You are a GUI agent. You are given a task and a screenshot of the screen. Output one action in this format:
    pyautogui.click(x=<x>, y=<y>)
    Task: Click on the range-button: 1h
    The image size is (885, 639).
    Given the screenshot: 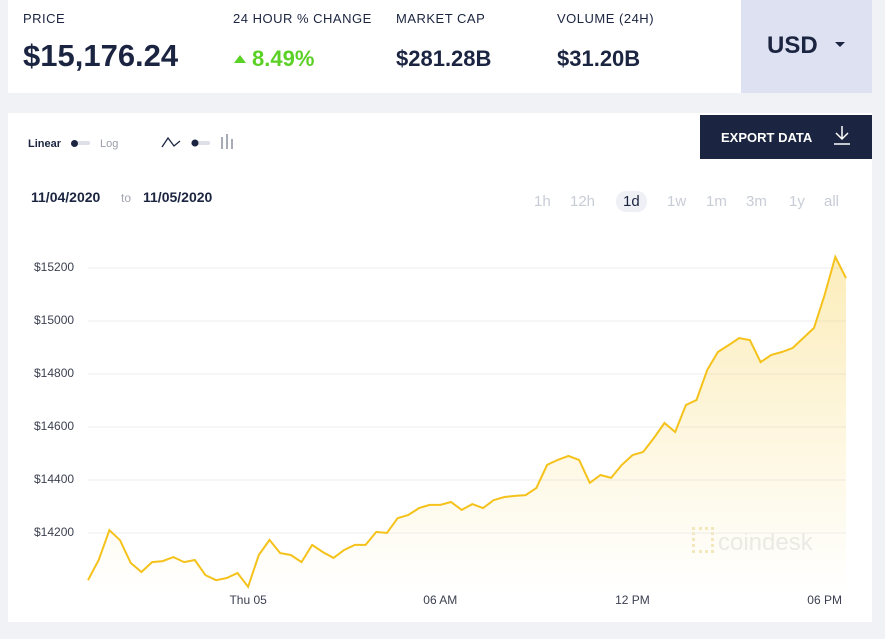 What is the action you would take?
    pyautogui.click(x=542, y=201)
    